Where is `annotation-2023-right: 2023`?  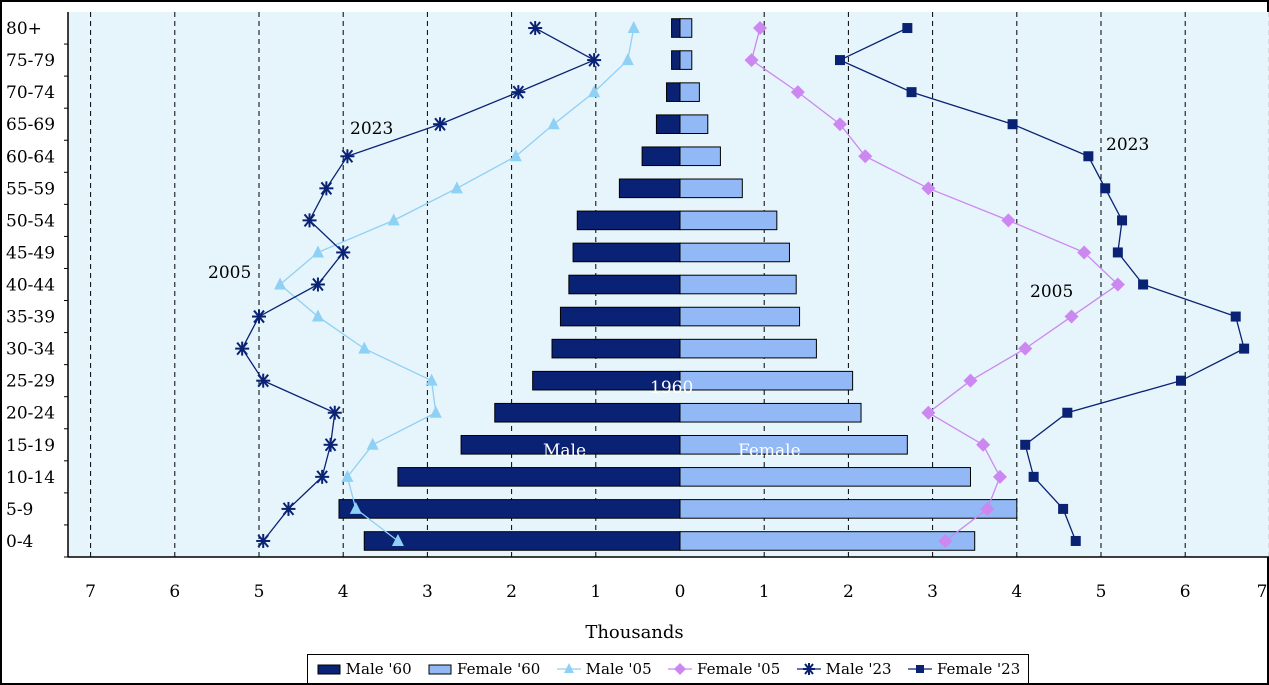
annotation-2023-right: 2023 is located at coordinates (1127, 145).